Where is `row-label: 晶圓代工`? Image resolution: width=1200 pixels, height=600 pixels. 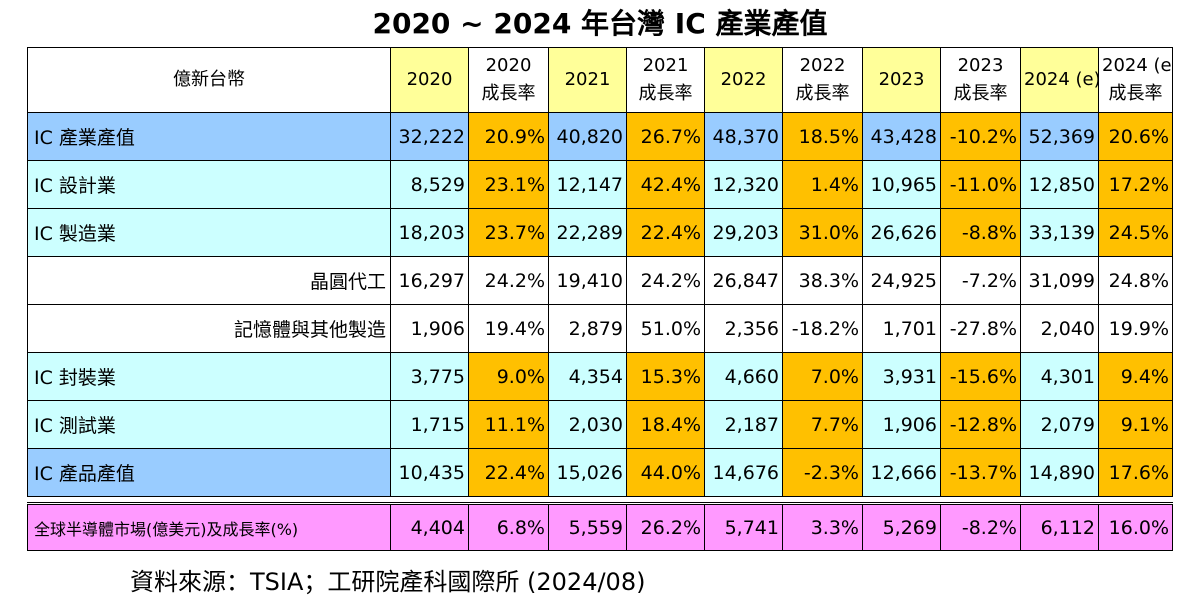
row-label: 晶圓代工 is located at coordinates (209, 280).